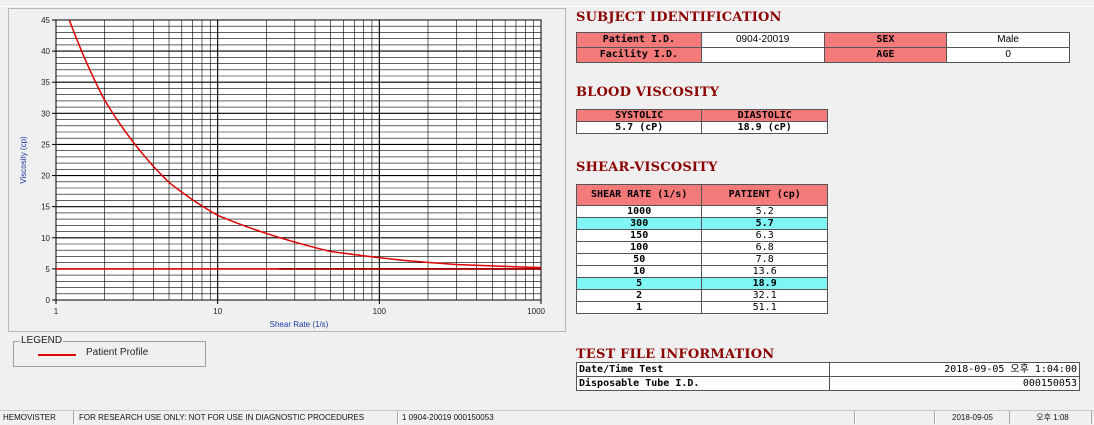 Image resolution: width=1094 pixels, height=425 pixels. What do you see at coordinates (1008, 40) in the screenshot?
I see `sex-value: Male` at bounding box center [1008, 40].